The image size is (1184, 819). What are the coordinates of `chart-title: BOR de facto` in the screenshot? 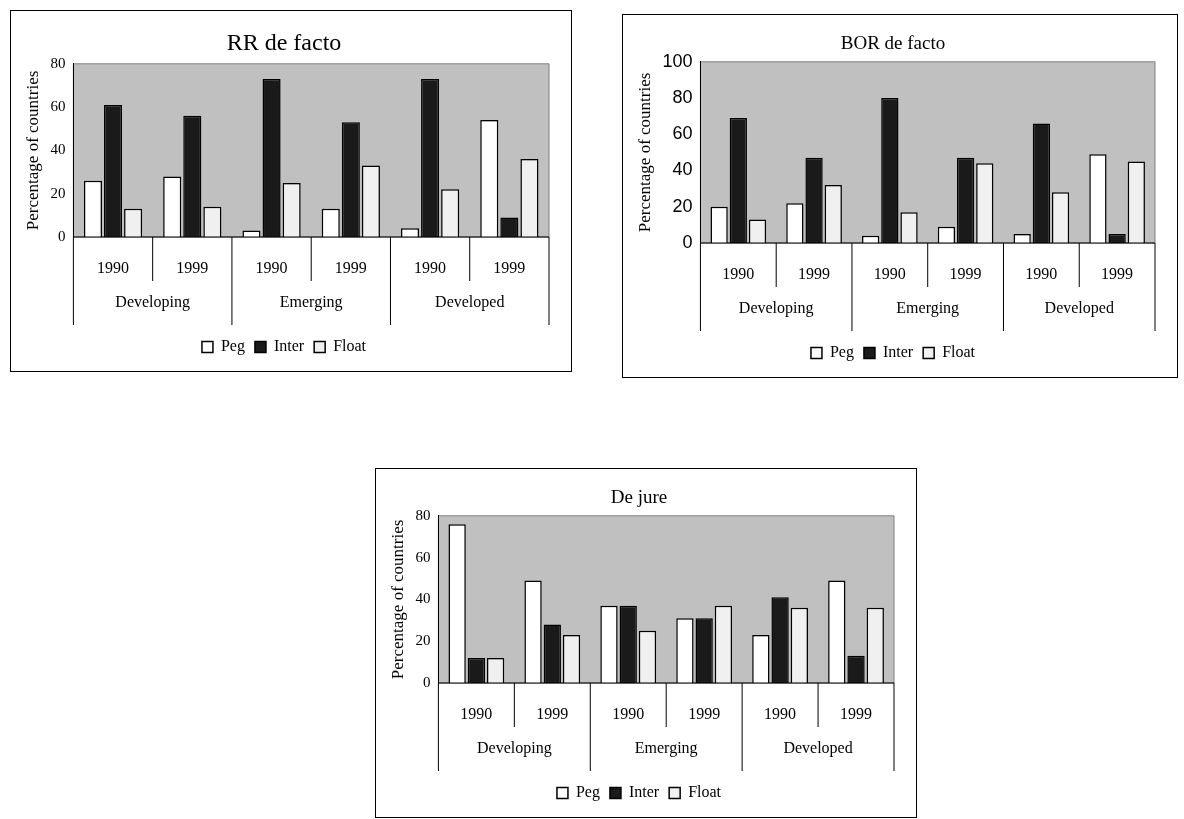 It's located at (893, 43).